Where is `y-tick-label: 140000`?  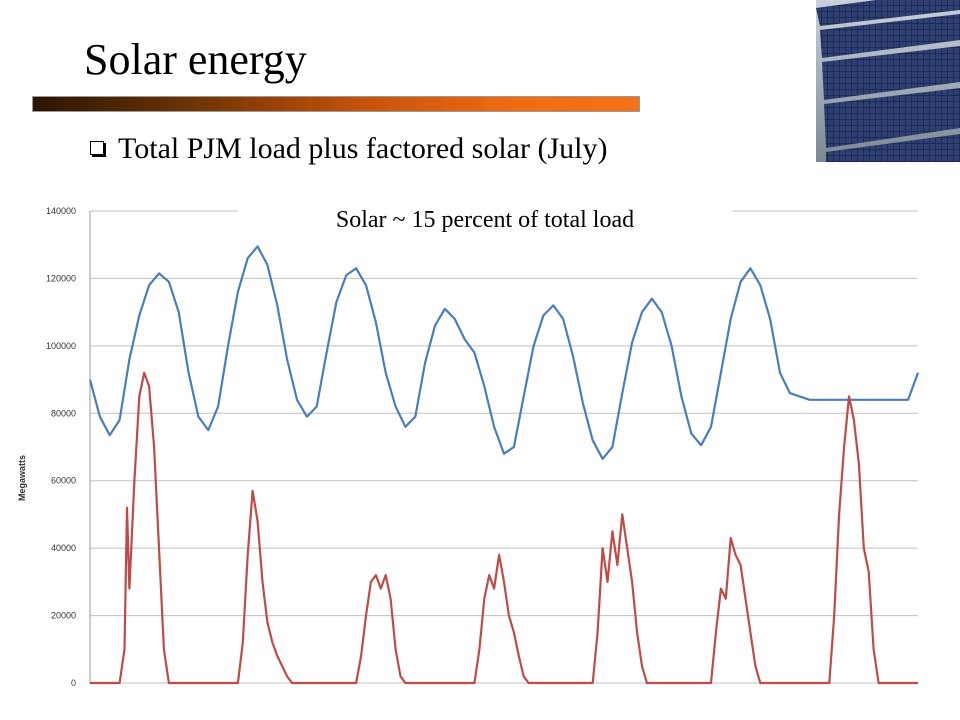
y-tick-label: 140000 is located at coordinates (61, 211).